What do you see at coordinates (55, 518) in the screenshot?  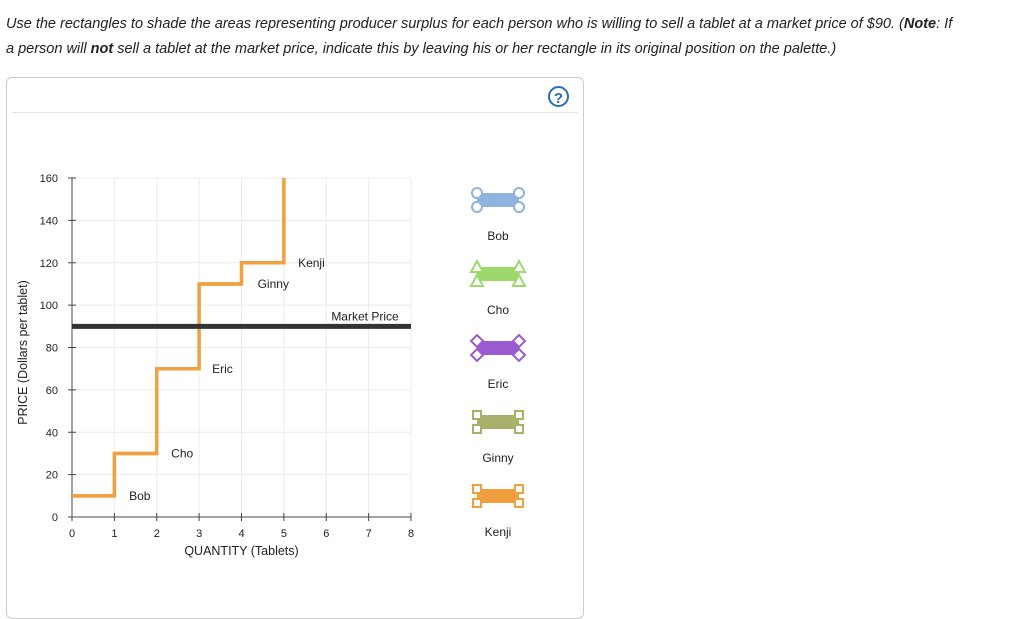 I see `y-tick-label: 0` at bounding box center [55, 518].